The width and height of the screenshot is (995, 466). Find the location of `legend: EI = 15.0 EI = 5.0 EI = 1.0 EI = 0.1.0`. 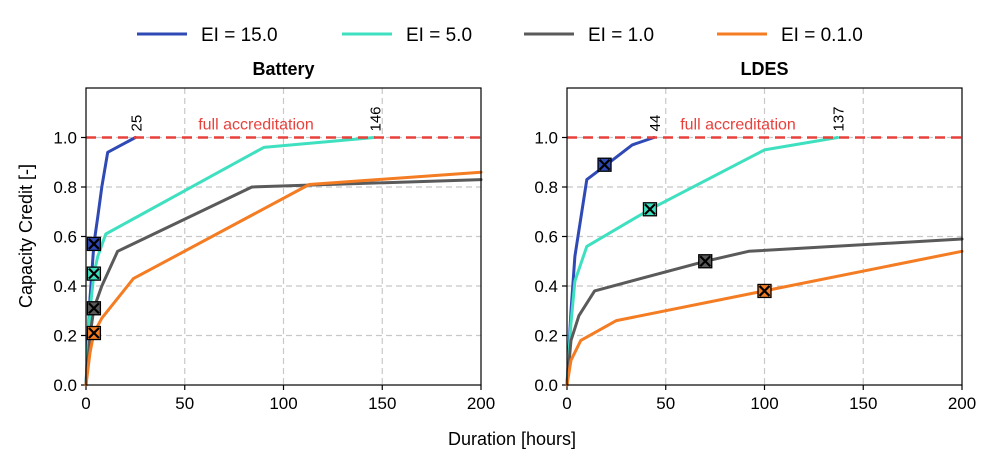

legend: EI = 15.0 EI = 5.0 EI = 1.0 EI = 0.1.0 is located at coordinates (500, 35).